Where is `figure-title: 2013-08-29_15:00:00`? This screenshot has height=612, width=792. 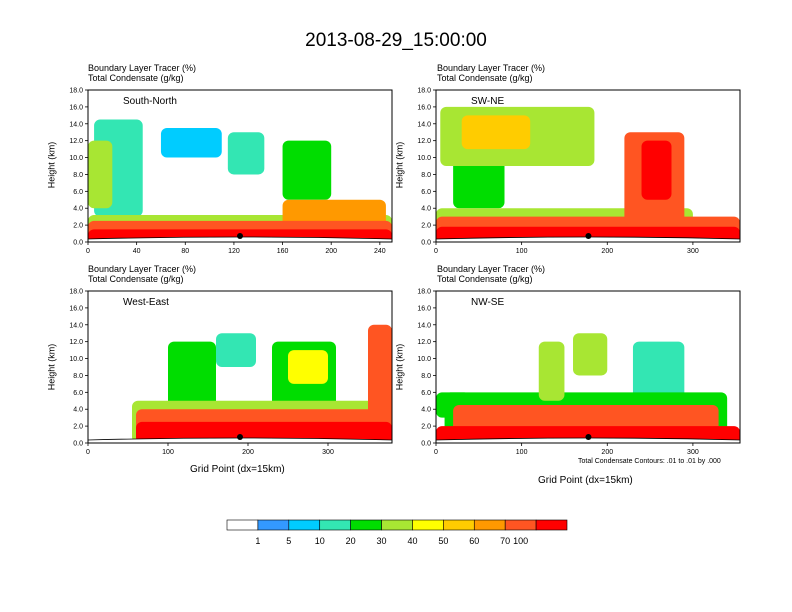
figure-title: 2013-08-29_15:00:00 is located at coordinates (396, 40).